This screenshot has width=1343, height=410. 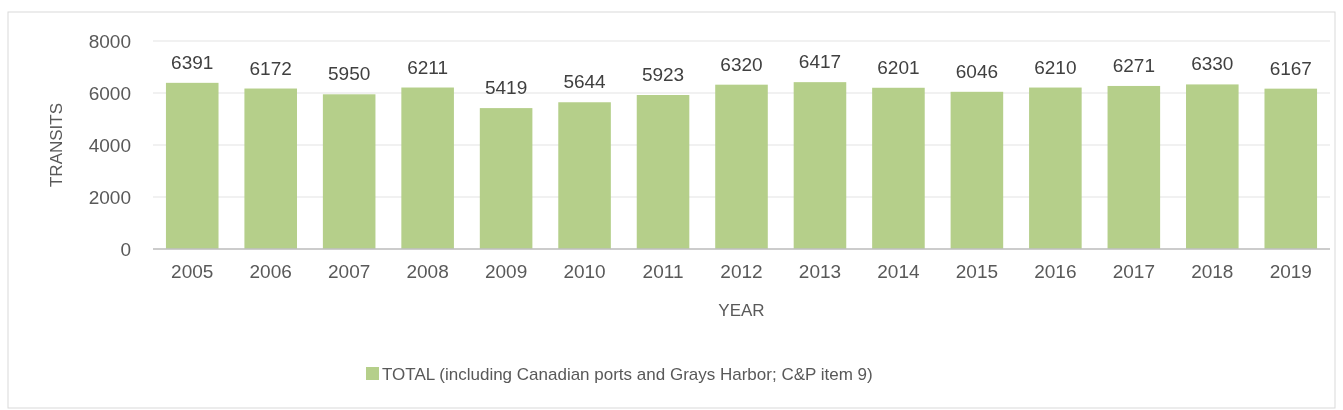 What do you see at coordinates (192, 271) in the screenshot?
I see `x-tick-label: 2005` at bounding box center [192, 271].